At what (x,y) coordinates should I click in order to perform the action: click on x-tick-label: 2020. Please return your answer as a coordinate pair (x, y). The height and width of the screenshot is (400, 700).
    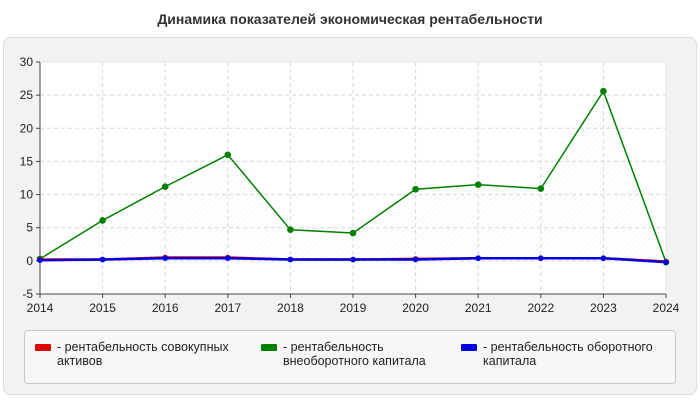
    Looking at the image, I should click on (415, 308).